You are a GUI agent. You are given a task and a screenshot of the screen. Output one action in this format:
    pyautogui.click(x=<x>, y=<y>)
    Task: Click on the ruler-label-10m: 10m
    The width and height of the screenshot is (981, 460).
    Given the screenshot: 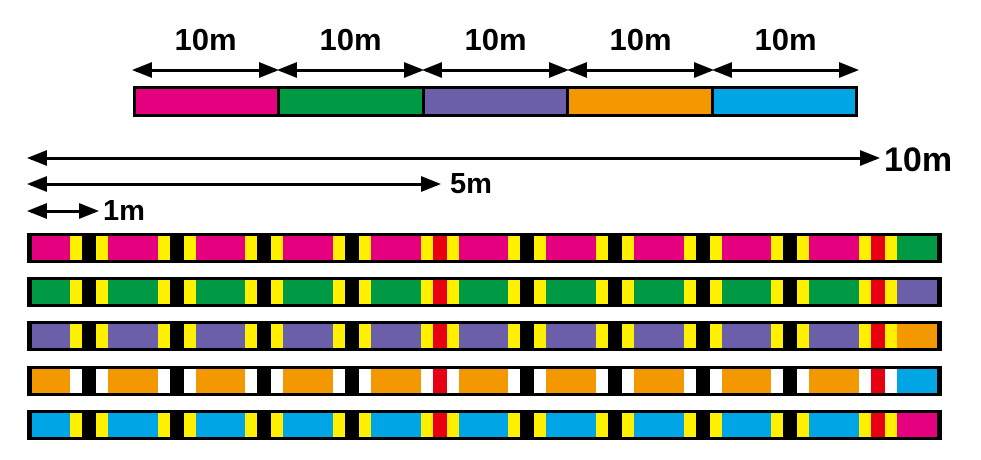 What is the action you would take?
    pyautogui.click(x=918, y=160)
    